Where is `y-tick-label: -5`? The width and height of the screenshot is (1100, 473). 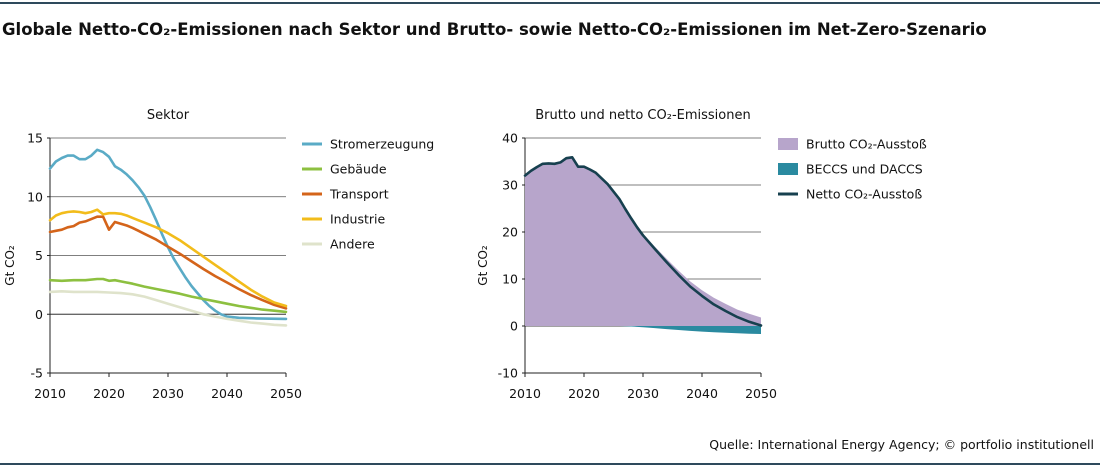 y-tick-label: -5 is located at coordinates (37, 373).